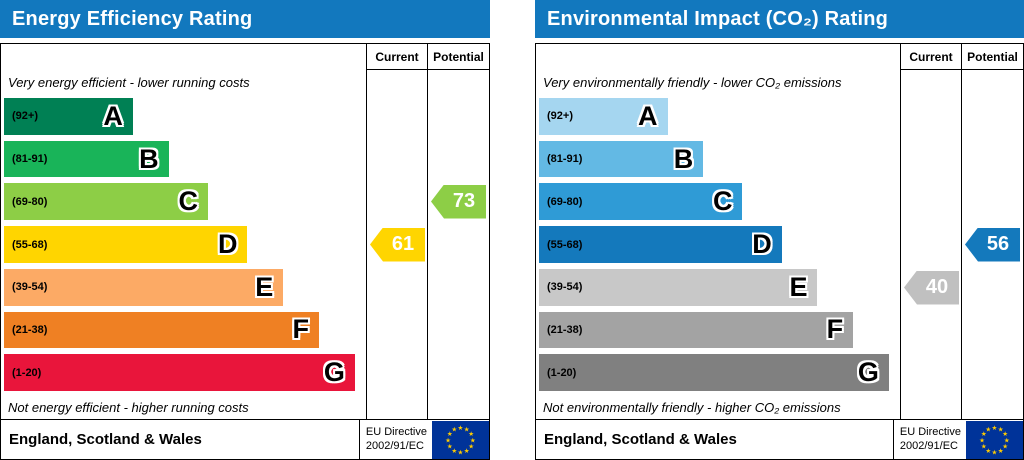 The image size is (1024, 460). What do you see at coordinates (27, 372) in the screenshot?
I see `band-range-label: (1-20)` at bounding box center [27, 372].